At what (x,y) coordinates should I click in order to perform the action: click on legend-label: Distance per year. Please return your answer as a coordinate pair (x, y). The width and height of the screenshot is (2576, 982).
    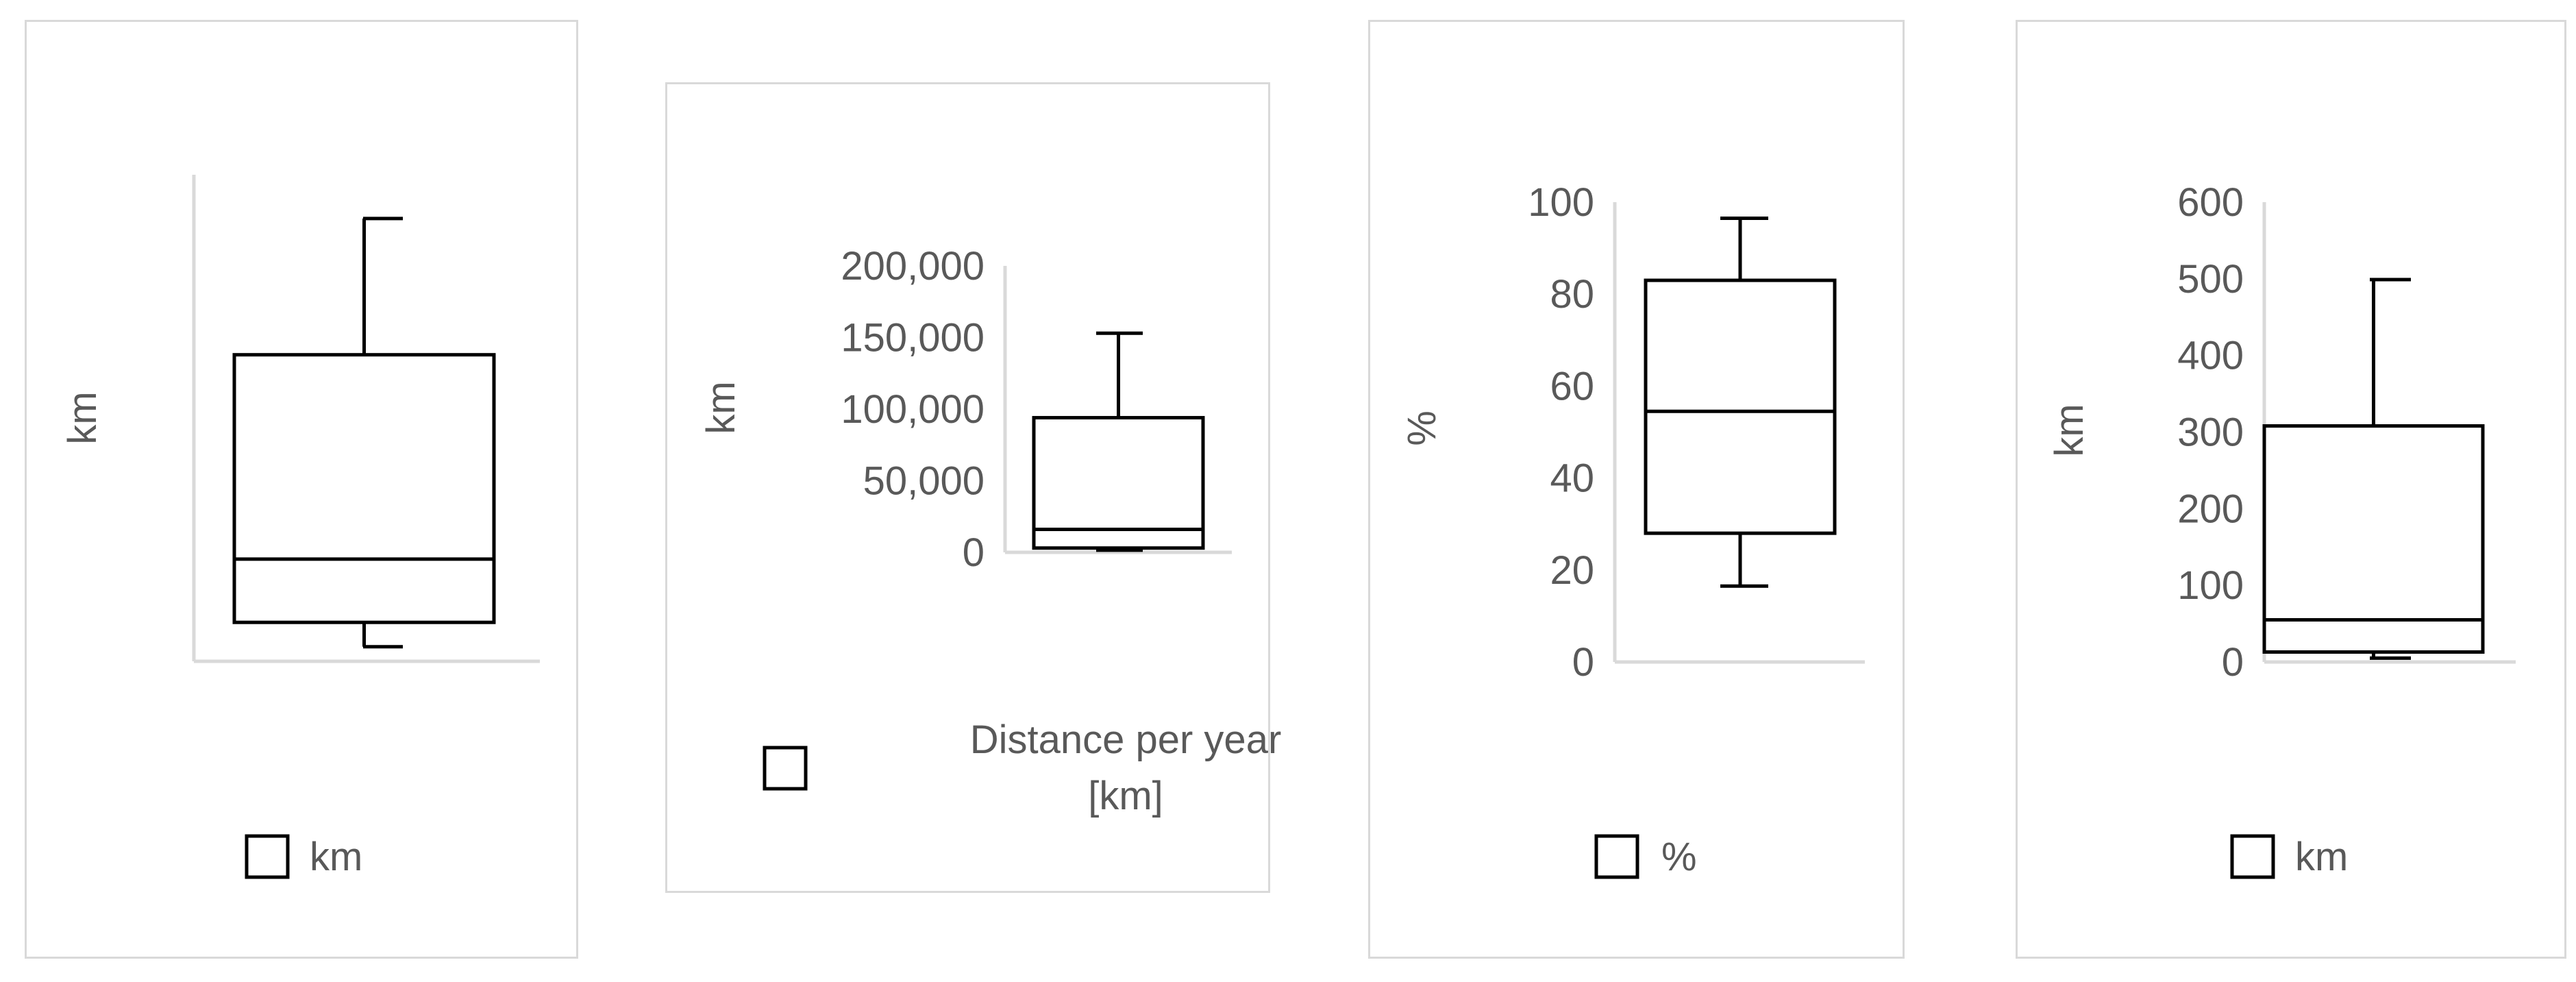
    Looking at the image, I should click on (1126, 739).